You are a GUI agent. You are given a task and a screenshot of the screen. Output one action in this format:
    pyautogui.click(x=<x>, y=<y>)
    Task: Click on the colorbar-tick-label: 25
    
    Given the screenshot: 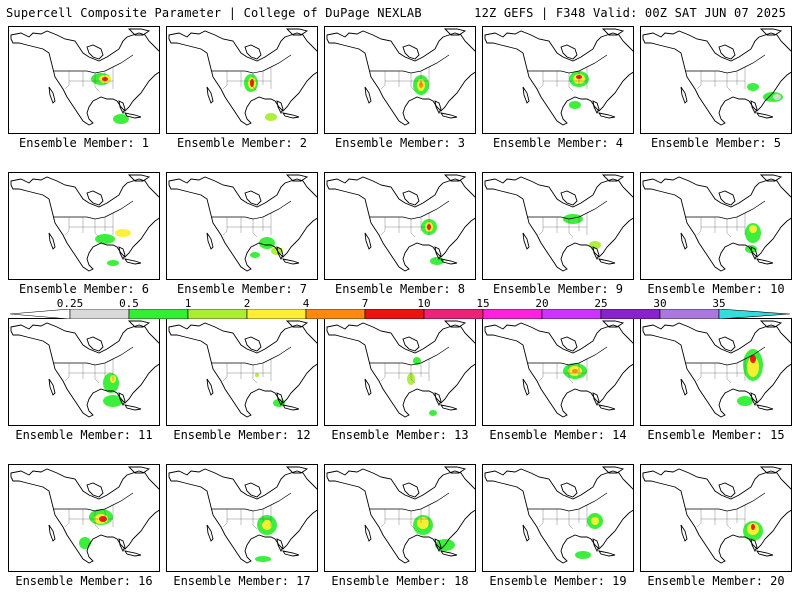 What is the action you would take?
    pyautogui.click(x=601, y=303)
    